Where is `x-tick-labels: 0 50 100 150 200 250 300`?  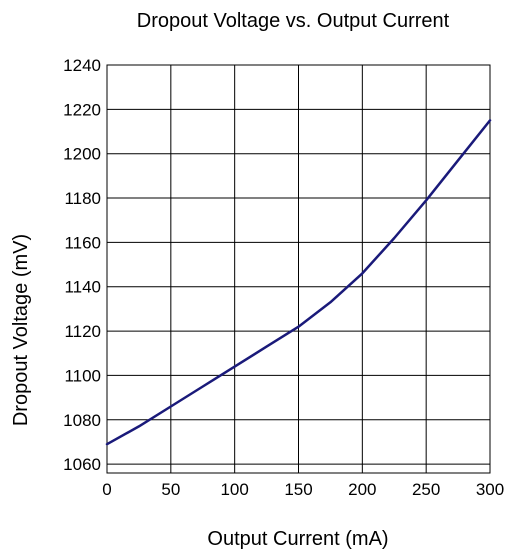 x-tick-labels: 0 50 100 150 200 250 300 is located at coordinates (303, 489).